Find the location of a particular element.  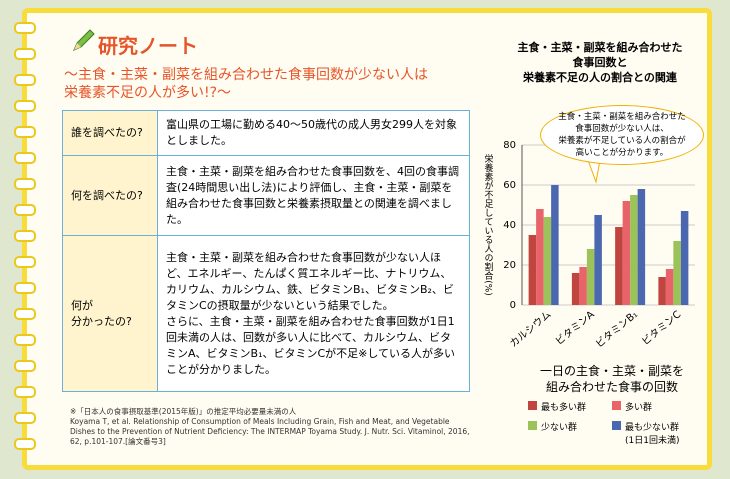

legend-text: 最も少ない群 (1日1回未満) is located at coordinates (652, 433).